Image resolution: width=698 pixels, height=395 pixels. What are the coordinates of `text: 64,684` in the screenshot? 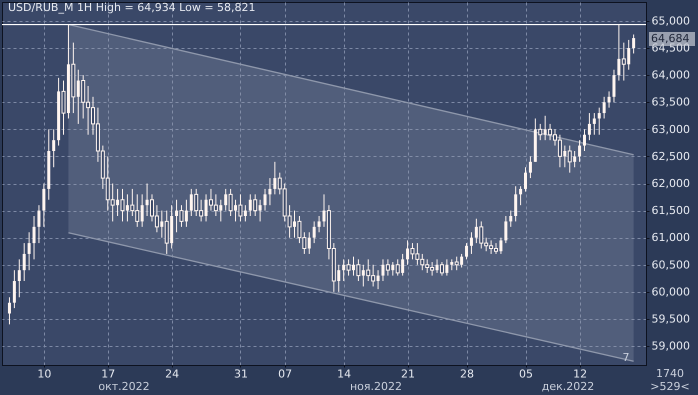 It's located at (670, 38).